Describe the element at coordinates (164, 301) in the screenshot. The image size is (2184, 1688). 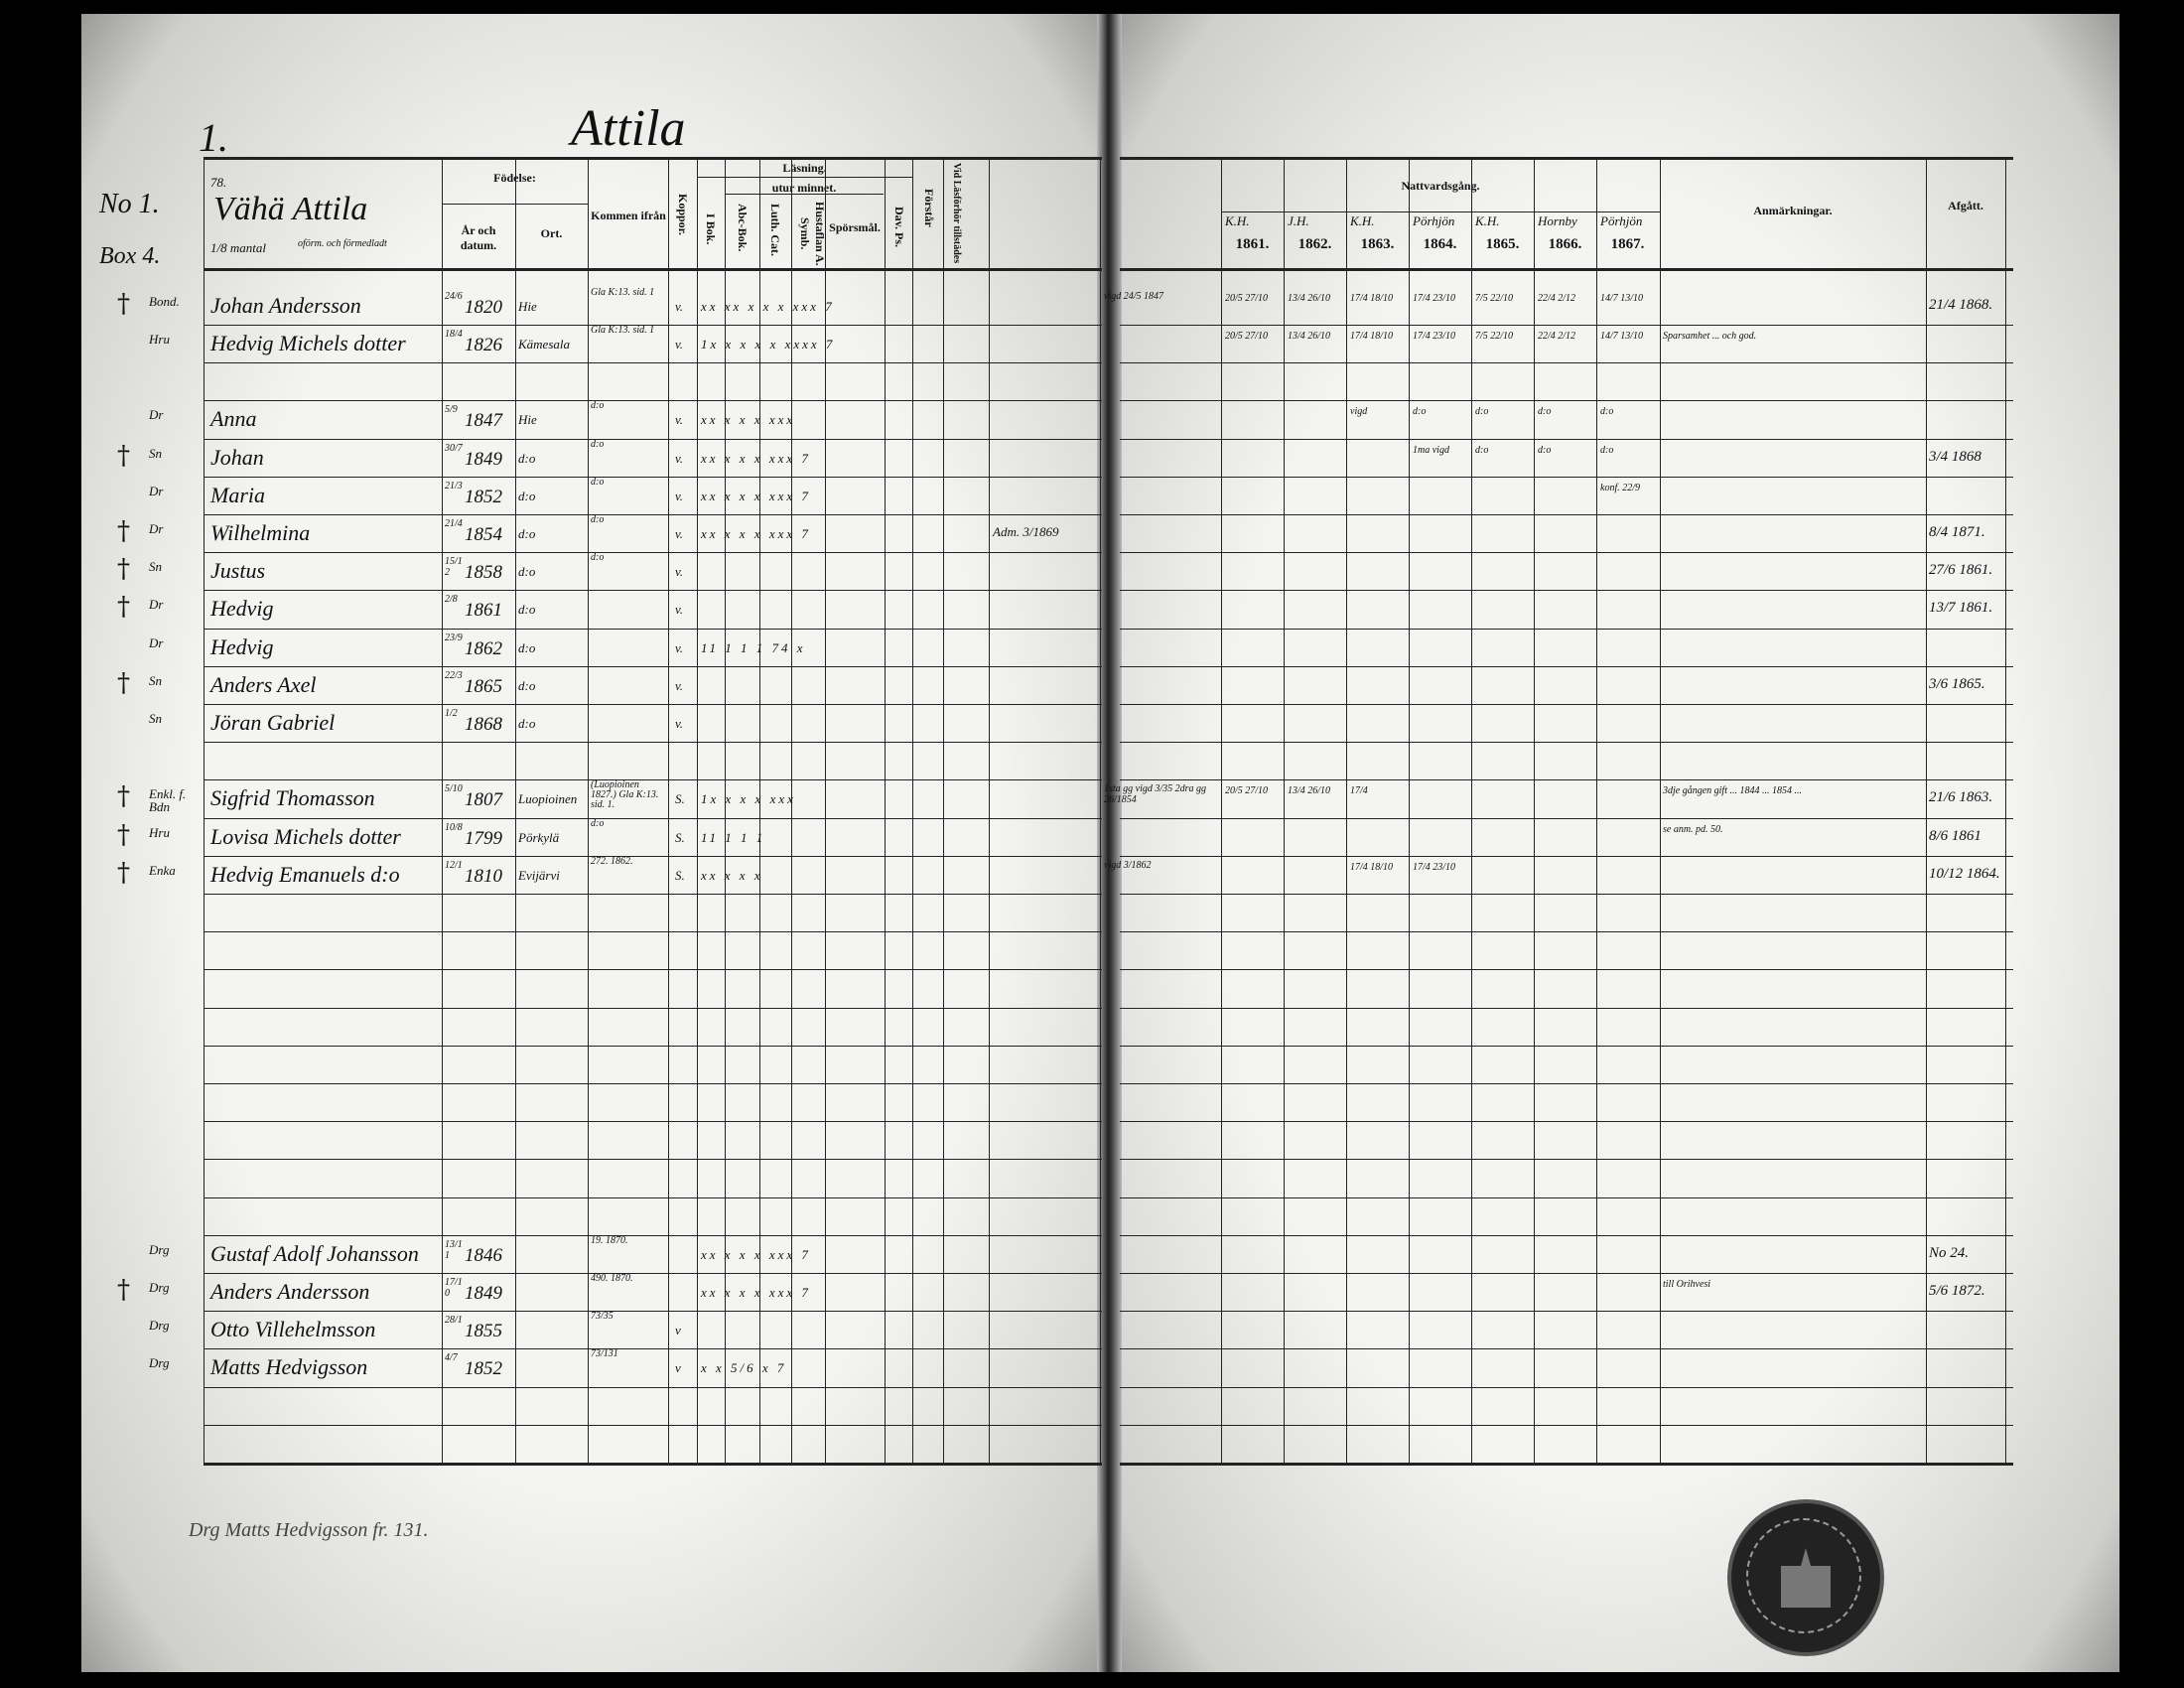
I see `row-title: Bond.` at that location.